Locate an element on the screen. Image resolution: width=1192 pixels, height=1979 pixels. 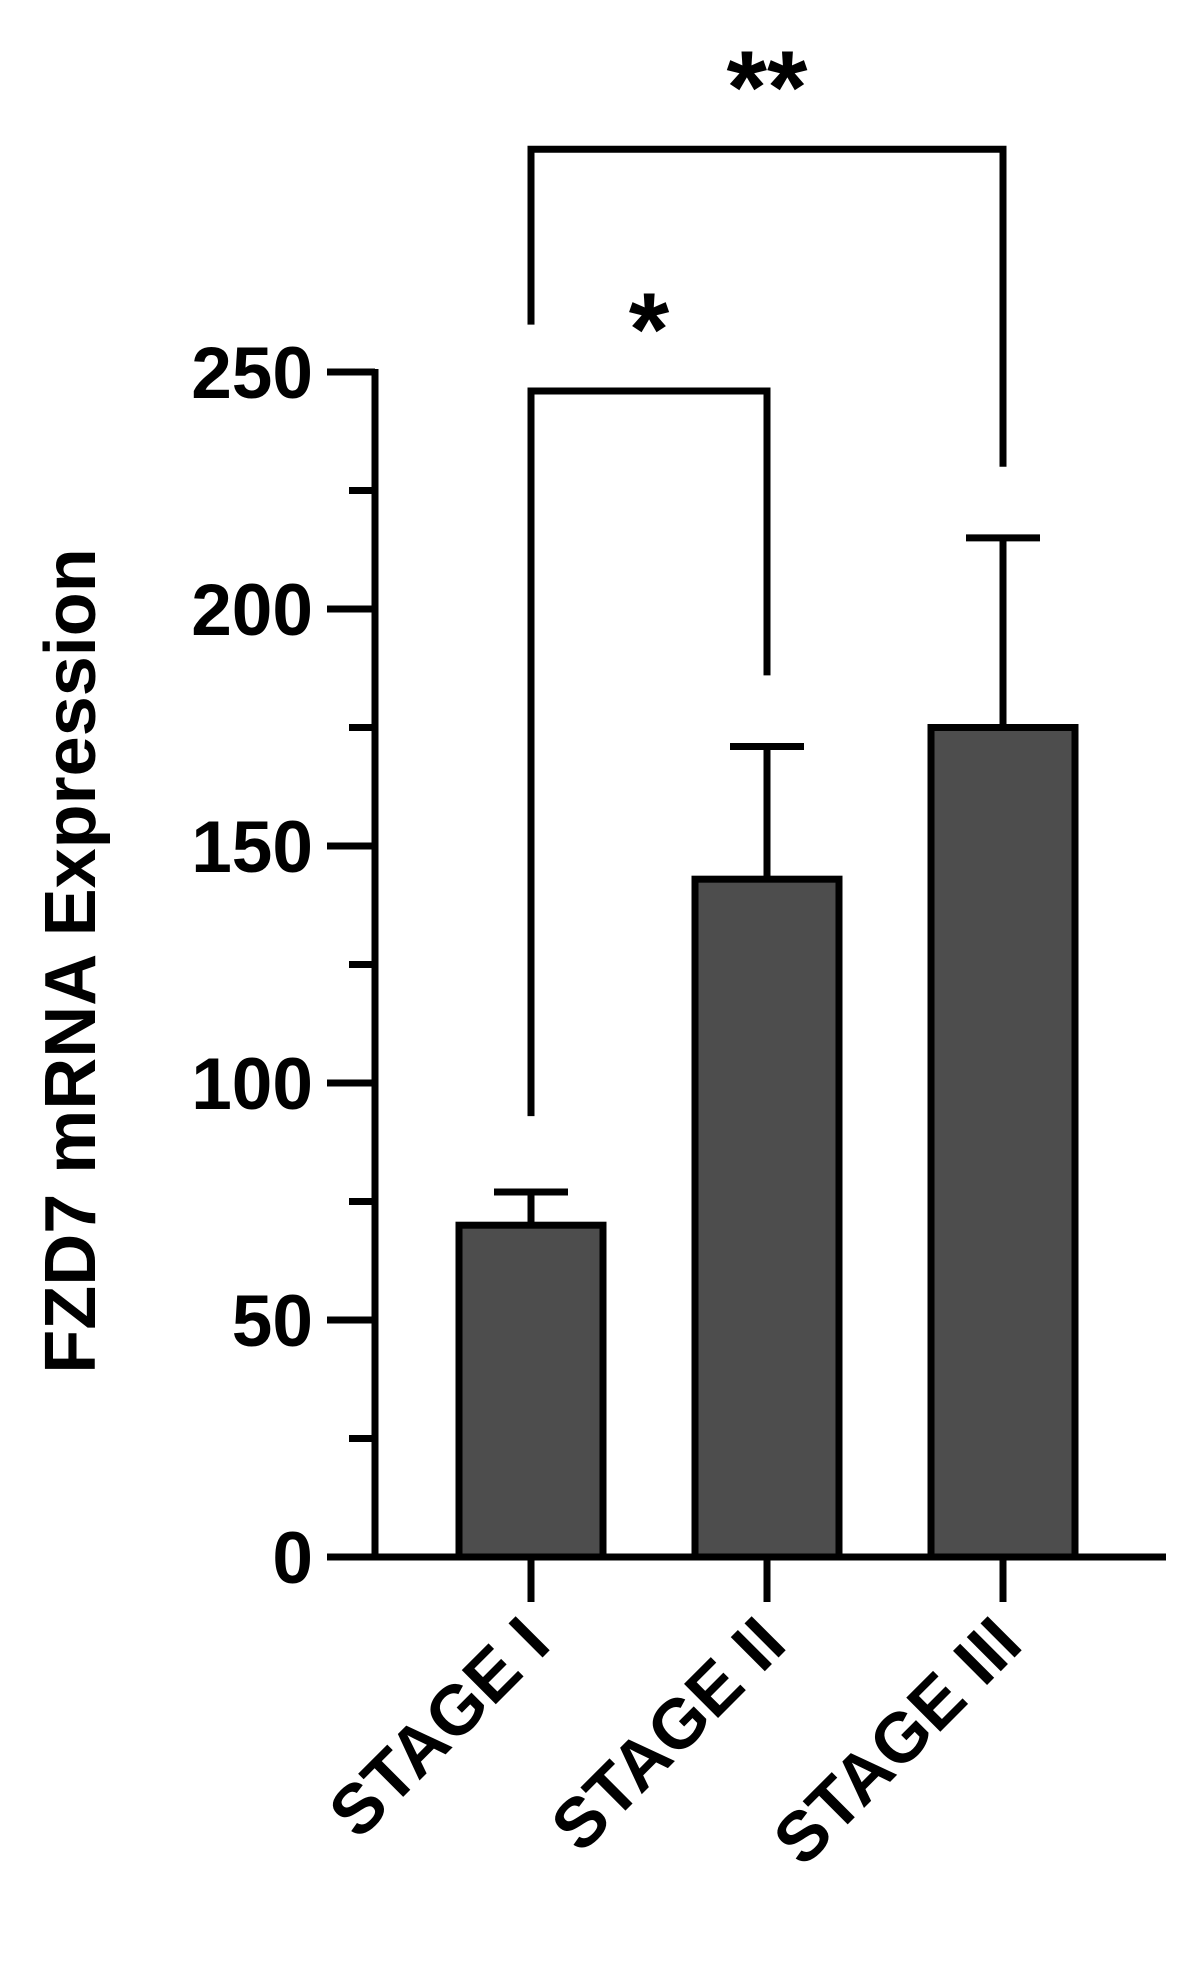
x-tick-label: STAGE I is located at coordinates (438, 1726).